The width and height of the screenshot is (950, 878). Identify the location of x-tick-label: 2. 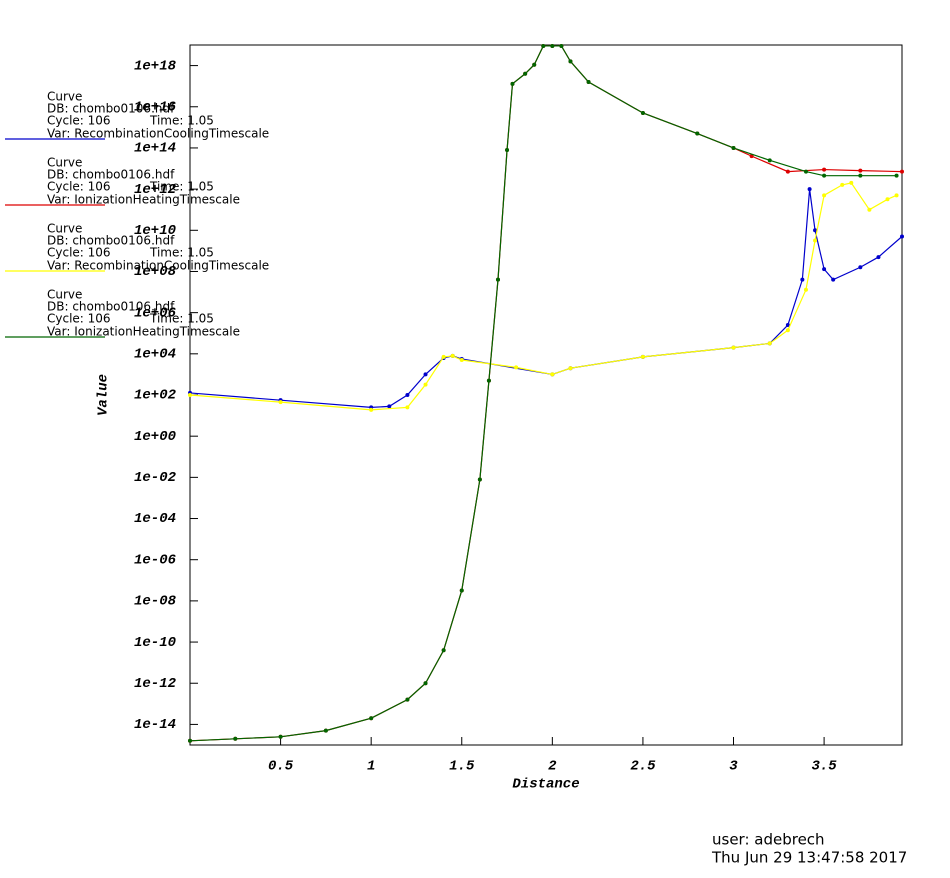
(552, 767).